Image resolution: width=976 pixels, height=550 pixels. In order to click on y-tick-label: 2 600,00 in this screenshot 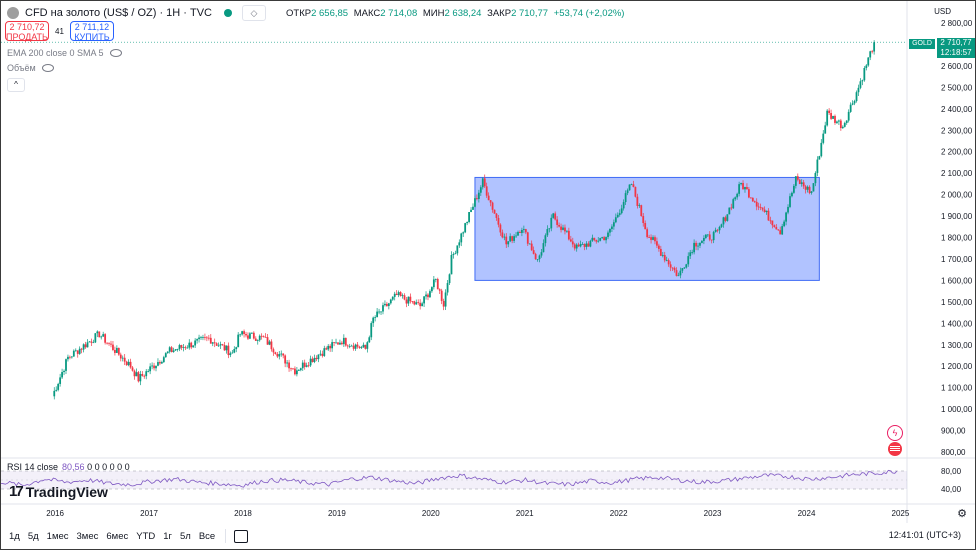, I will do `click(957, 66)`.